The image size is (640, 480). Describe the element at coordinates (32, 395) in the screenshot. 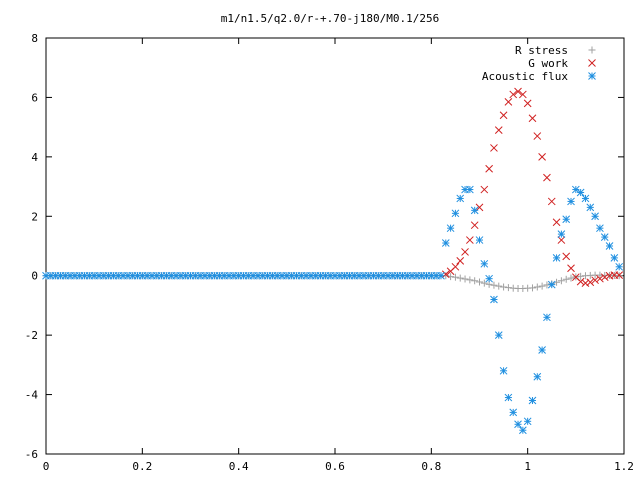

I see `y-tick-label: -4` at that location.